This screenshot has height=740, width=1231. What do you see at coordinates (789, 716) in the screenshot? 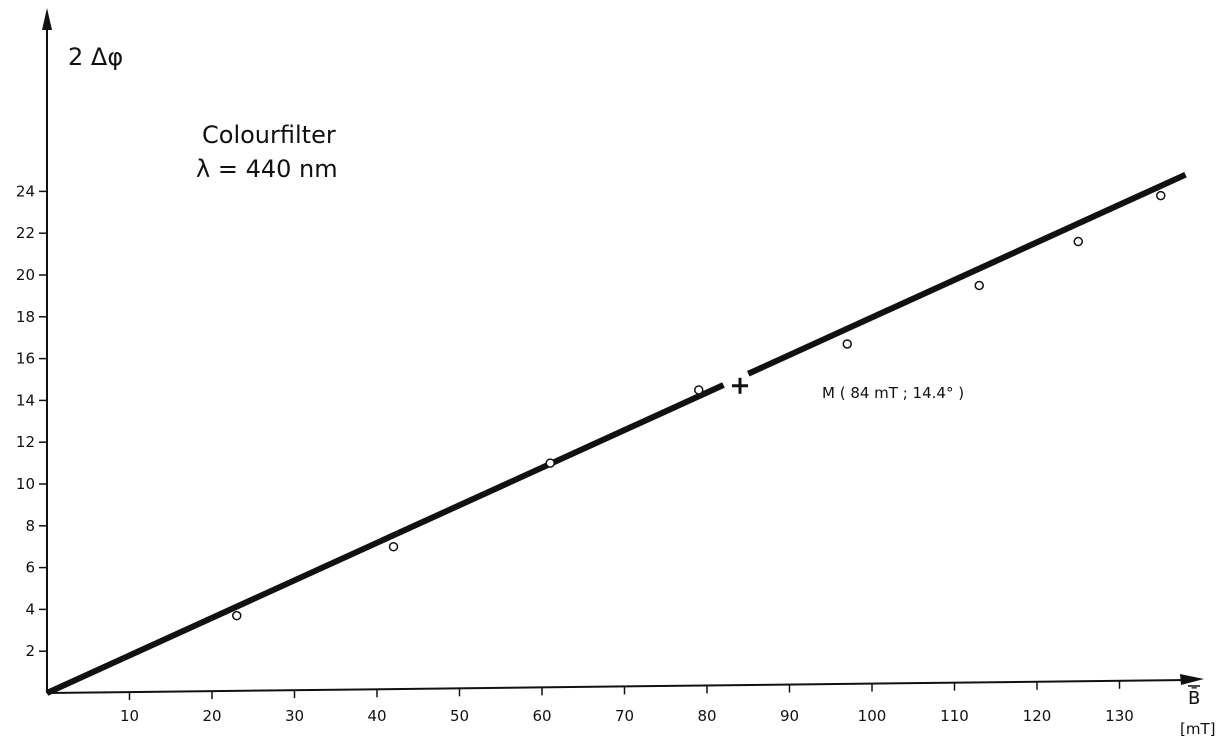
I see `x-tick-label: 90` at bounding box center [789, 716].